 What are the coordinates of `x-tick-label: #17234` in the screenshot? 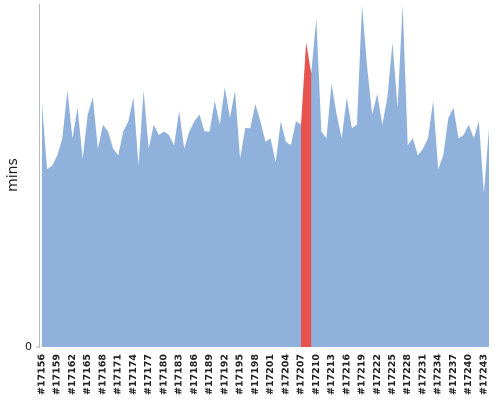 It's located at (438, 374).